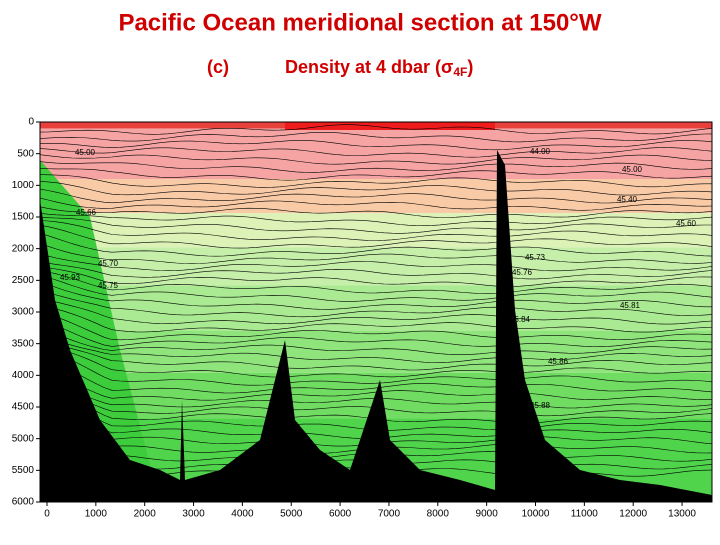 The height and width of the screenshot is (545, 720). What do you see at coordinates (23, 438) in the screenshot?
I see `y-tick-label: 5000` at bounding box center [23, 438].